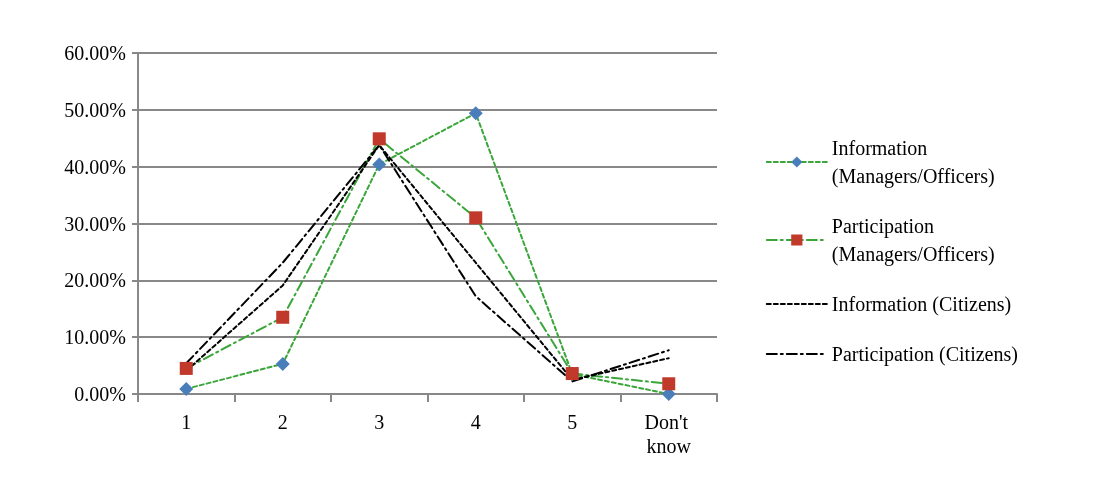 The width and height of the screenshot is (1115, 502). I want to click on x-tick-label: 4, so click(475, 422).